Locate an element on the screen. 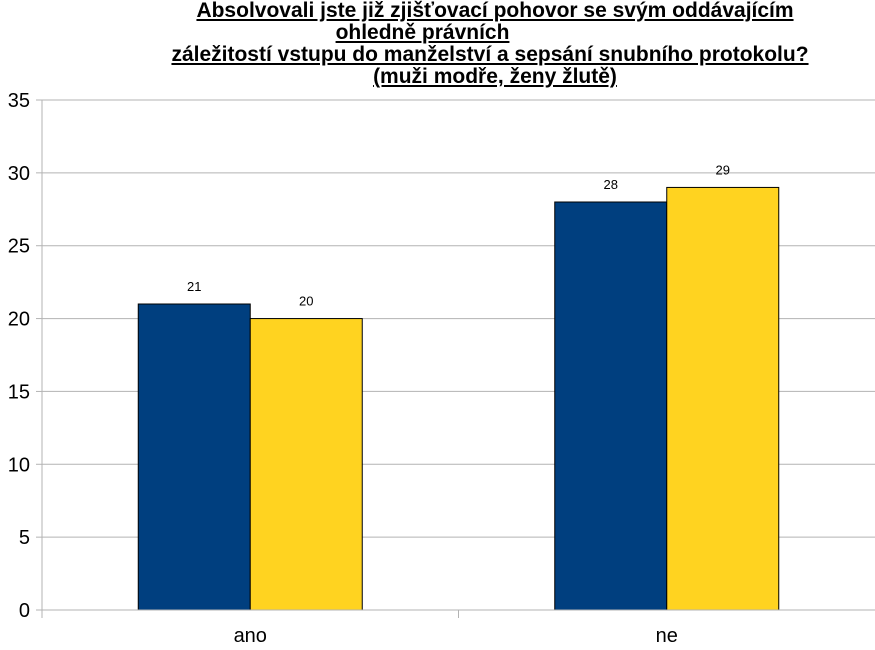  y-tick-label: 5 is located at coordinates (24, 538).